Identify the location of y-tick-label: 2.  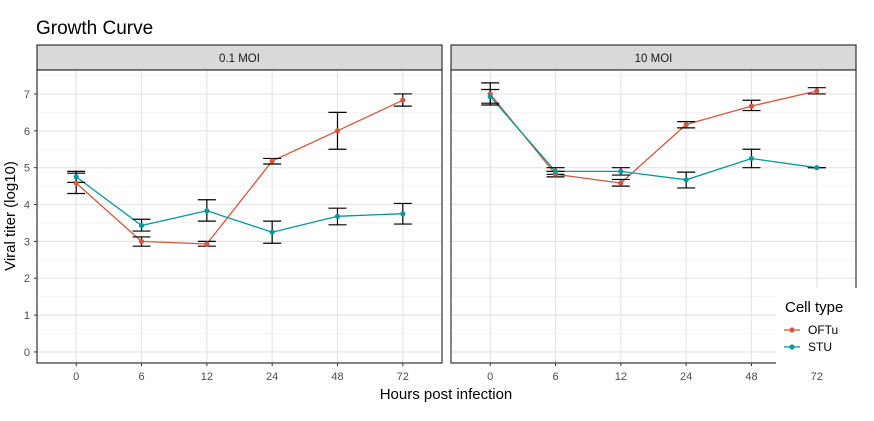
(27, 279).